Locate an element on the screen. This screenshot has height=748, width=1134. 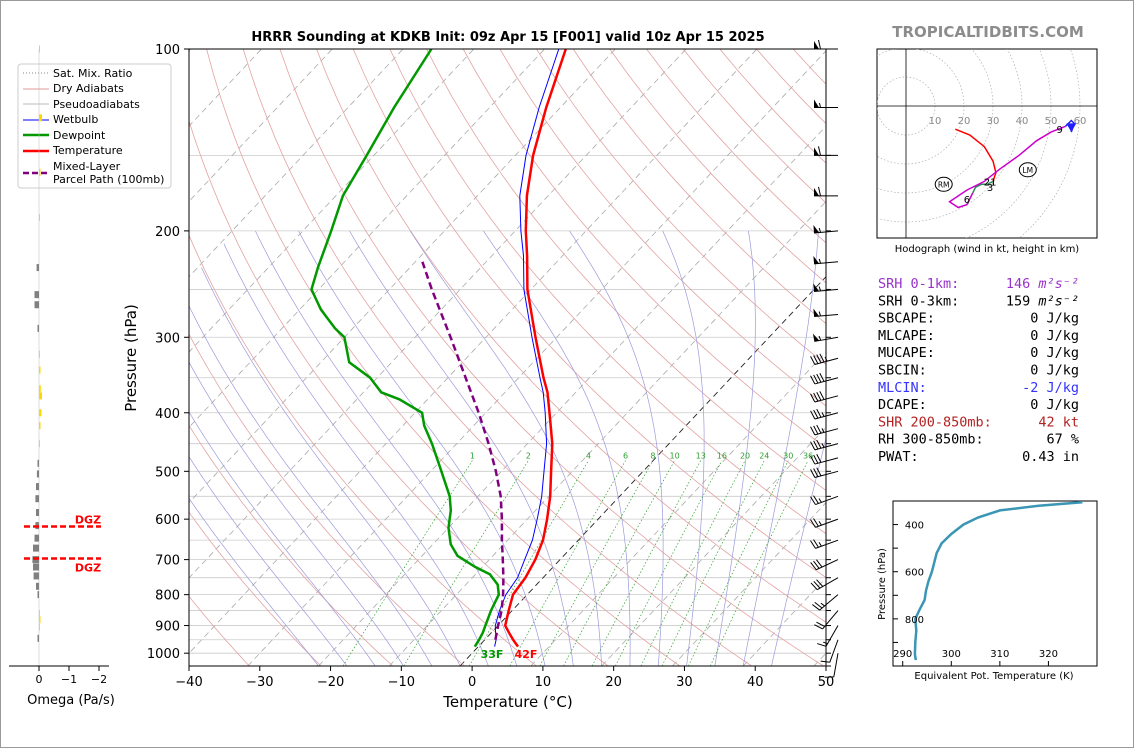
theta-e-x-tick-label: 310 is located at coordinates (999, 654).